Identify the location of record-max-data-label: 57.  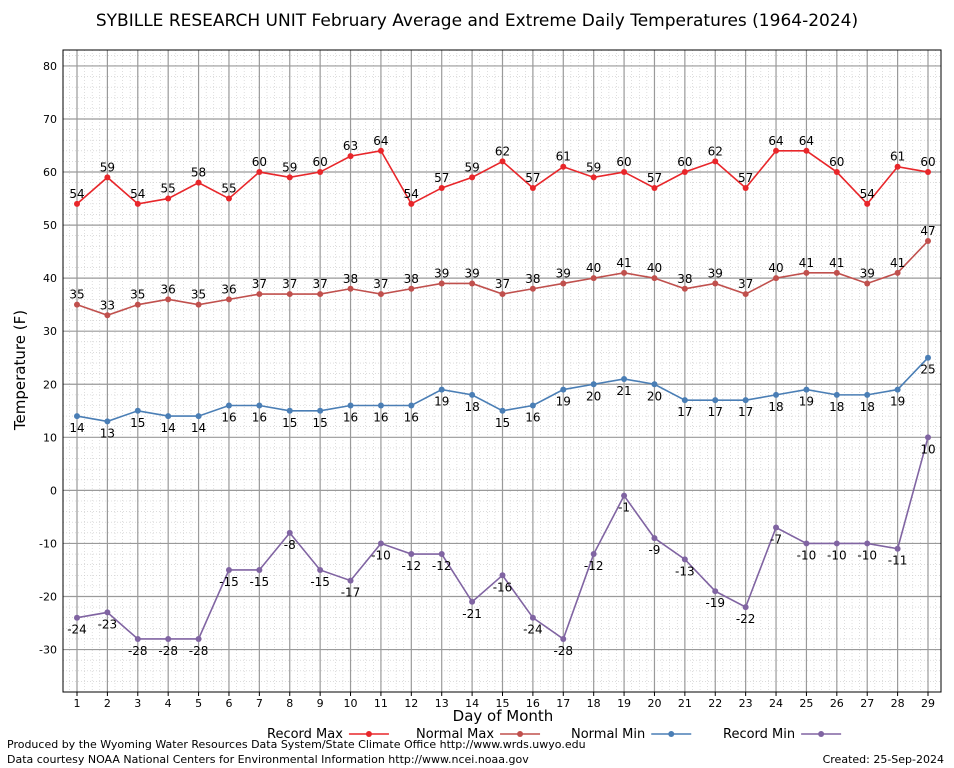
(441, 178).